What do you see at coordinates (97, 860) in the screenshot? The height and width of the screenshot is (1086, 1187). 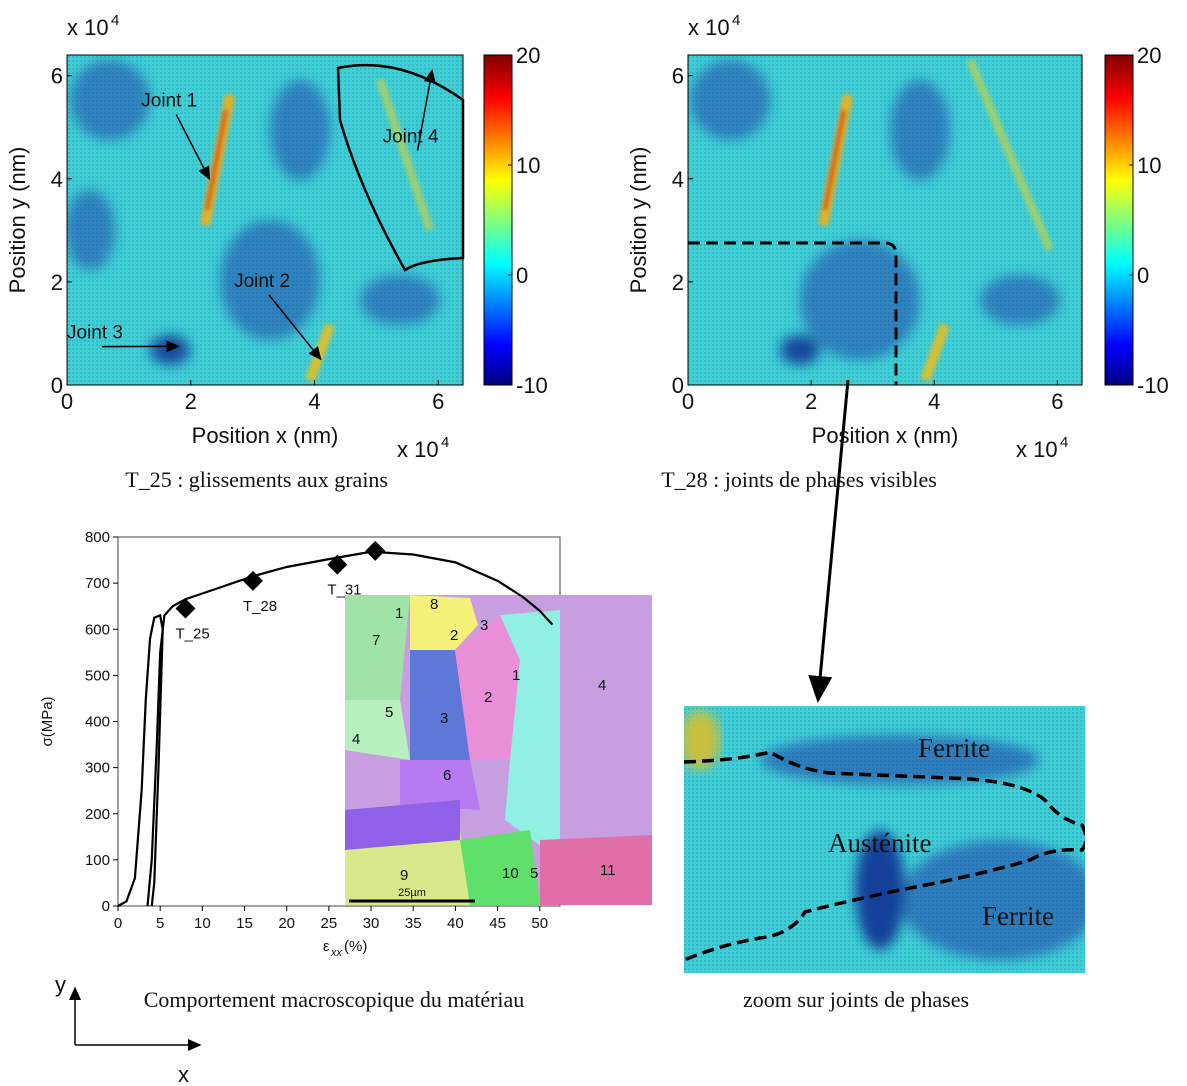 I see `y-tick-label: 100` at bounding box center [97, 860].